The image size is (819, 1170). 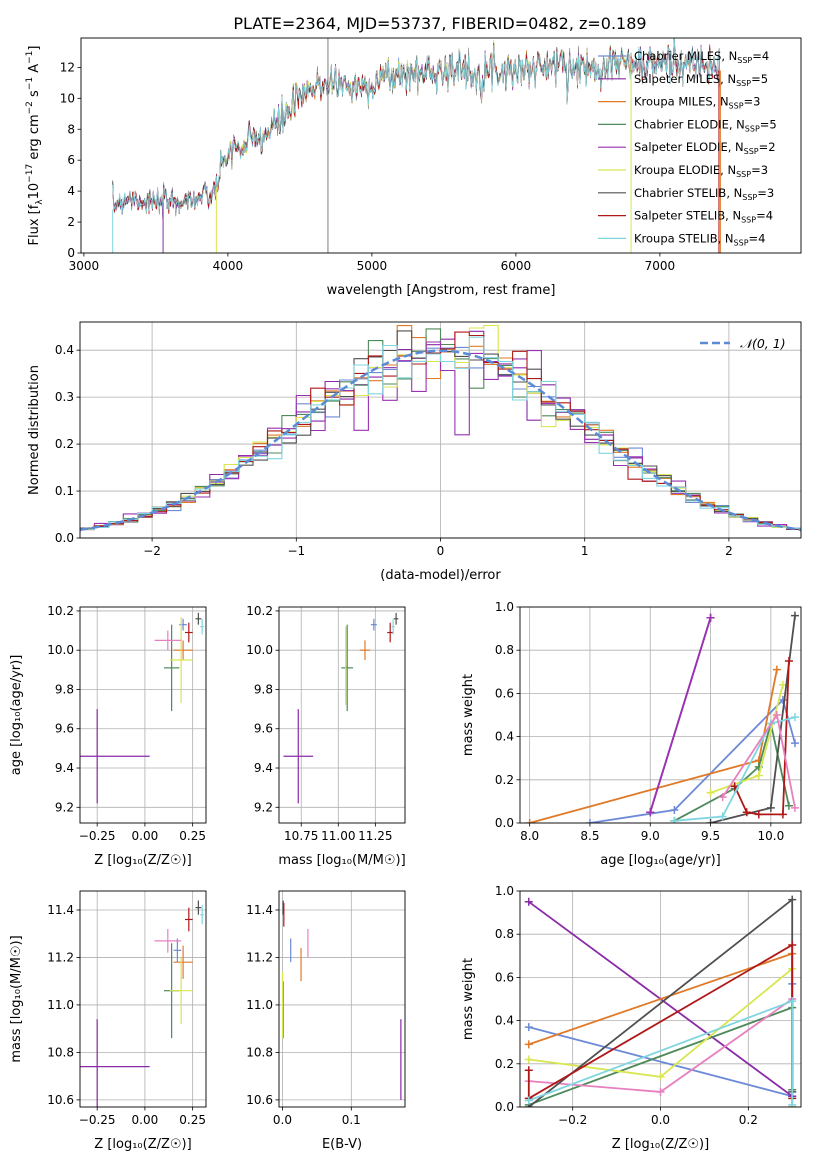 I want to click on legend-label: 𝒩(0, 1), so click(x=763, y=343).